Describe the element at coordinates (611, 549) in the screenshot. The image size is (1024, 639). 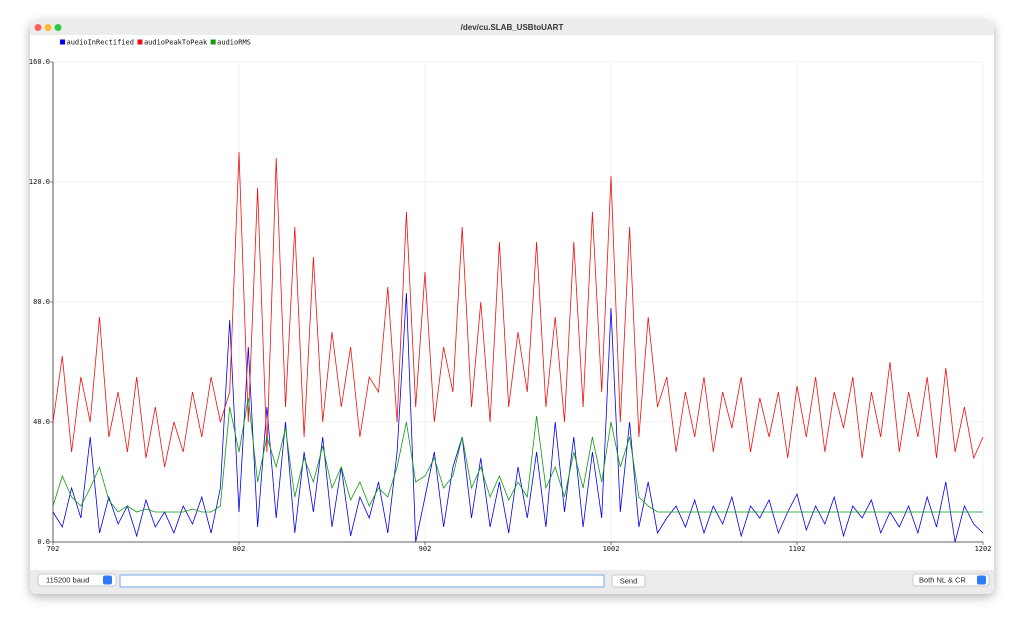
I see `x-tick-label: 1002` at that location.